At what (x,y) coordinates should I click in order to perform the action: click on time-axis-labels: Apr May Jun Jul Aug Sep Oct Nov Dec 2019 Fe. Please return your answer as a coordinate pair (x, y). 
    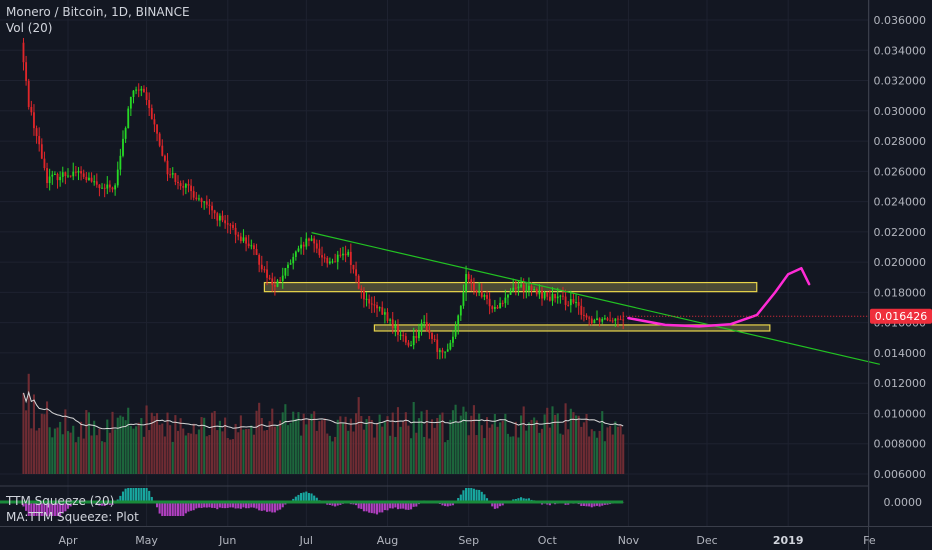
    Looking at the image, I should click on (466, 540).